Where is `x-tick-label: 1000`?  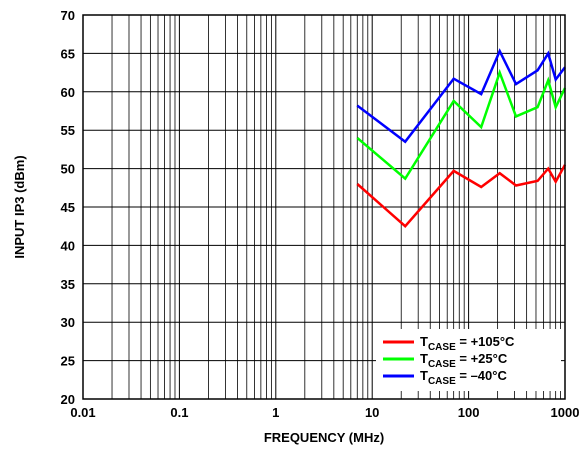 x-tick-label: 1000 is located at coordinates (565, 412).